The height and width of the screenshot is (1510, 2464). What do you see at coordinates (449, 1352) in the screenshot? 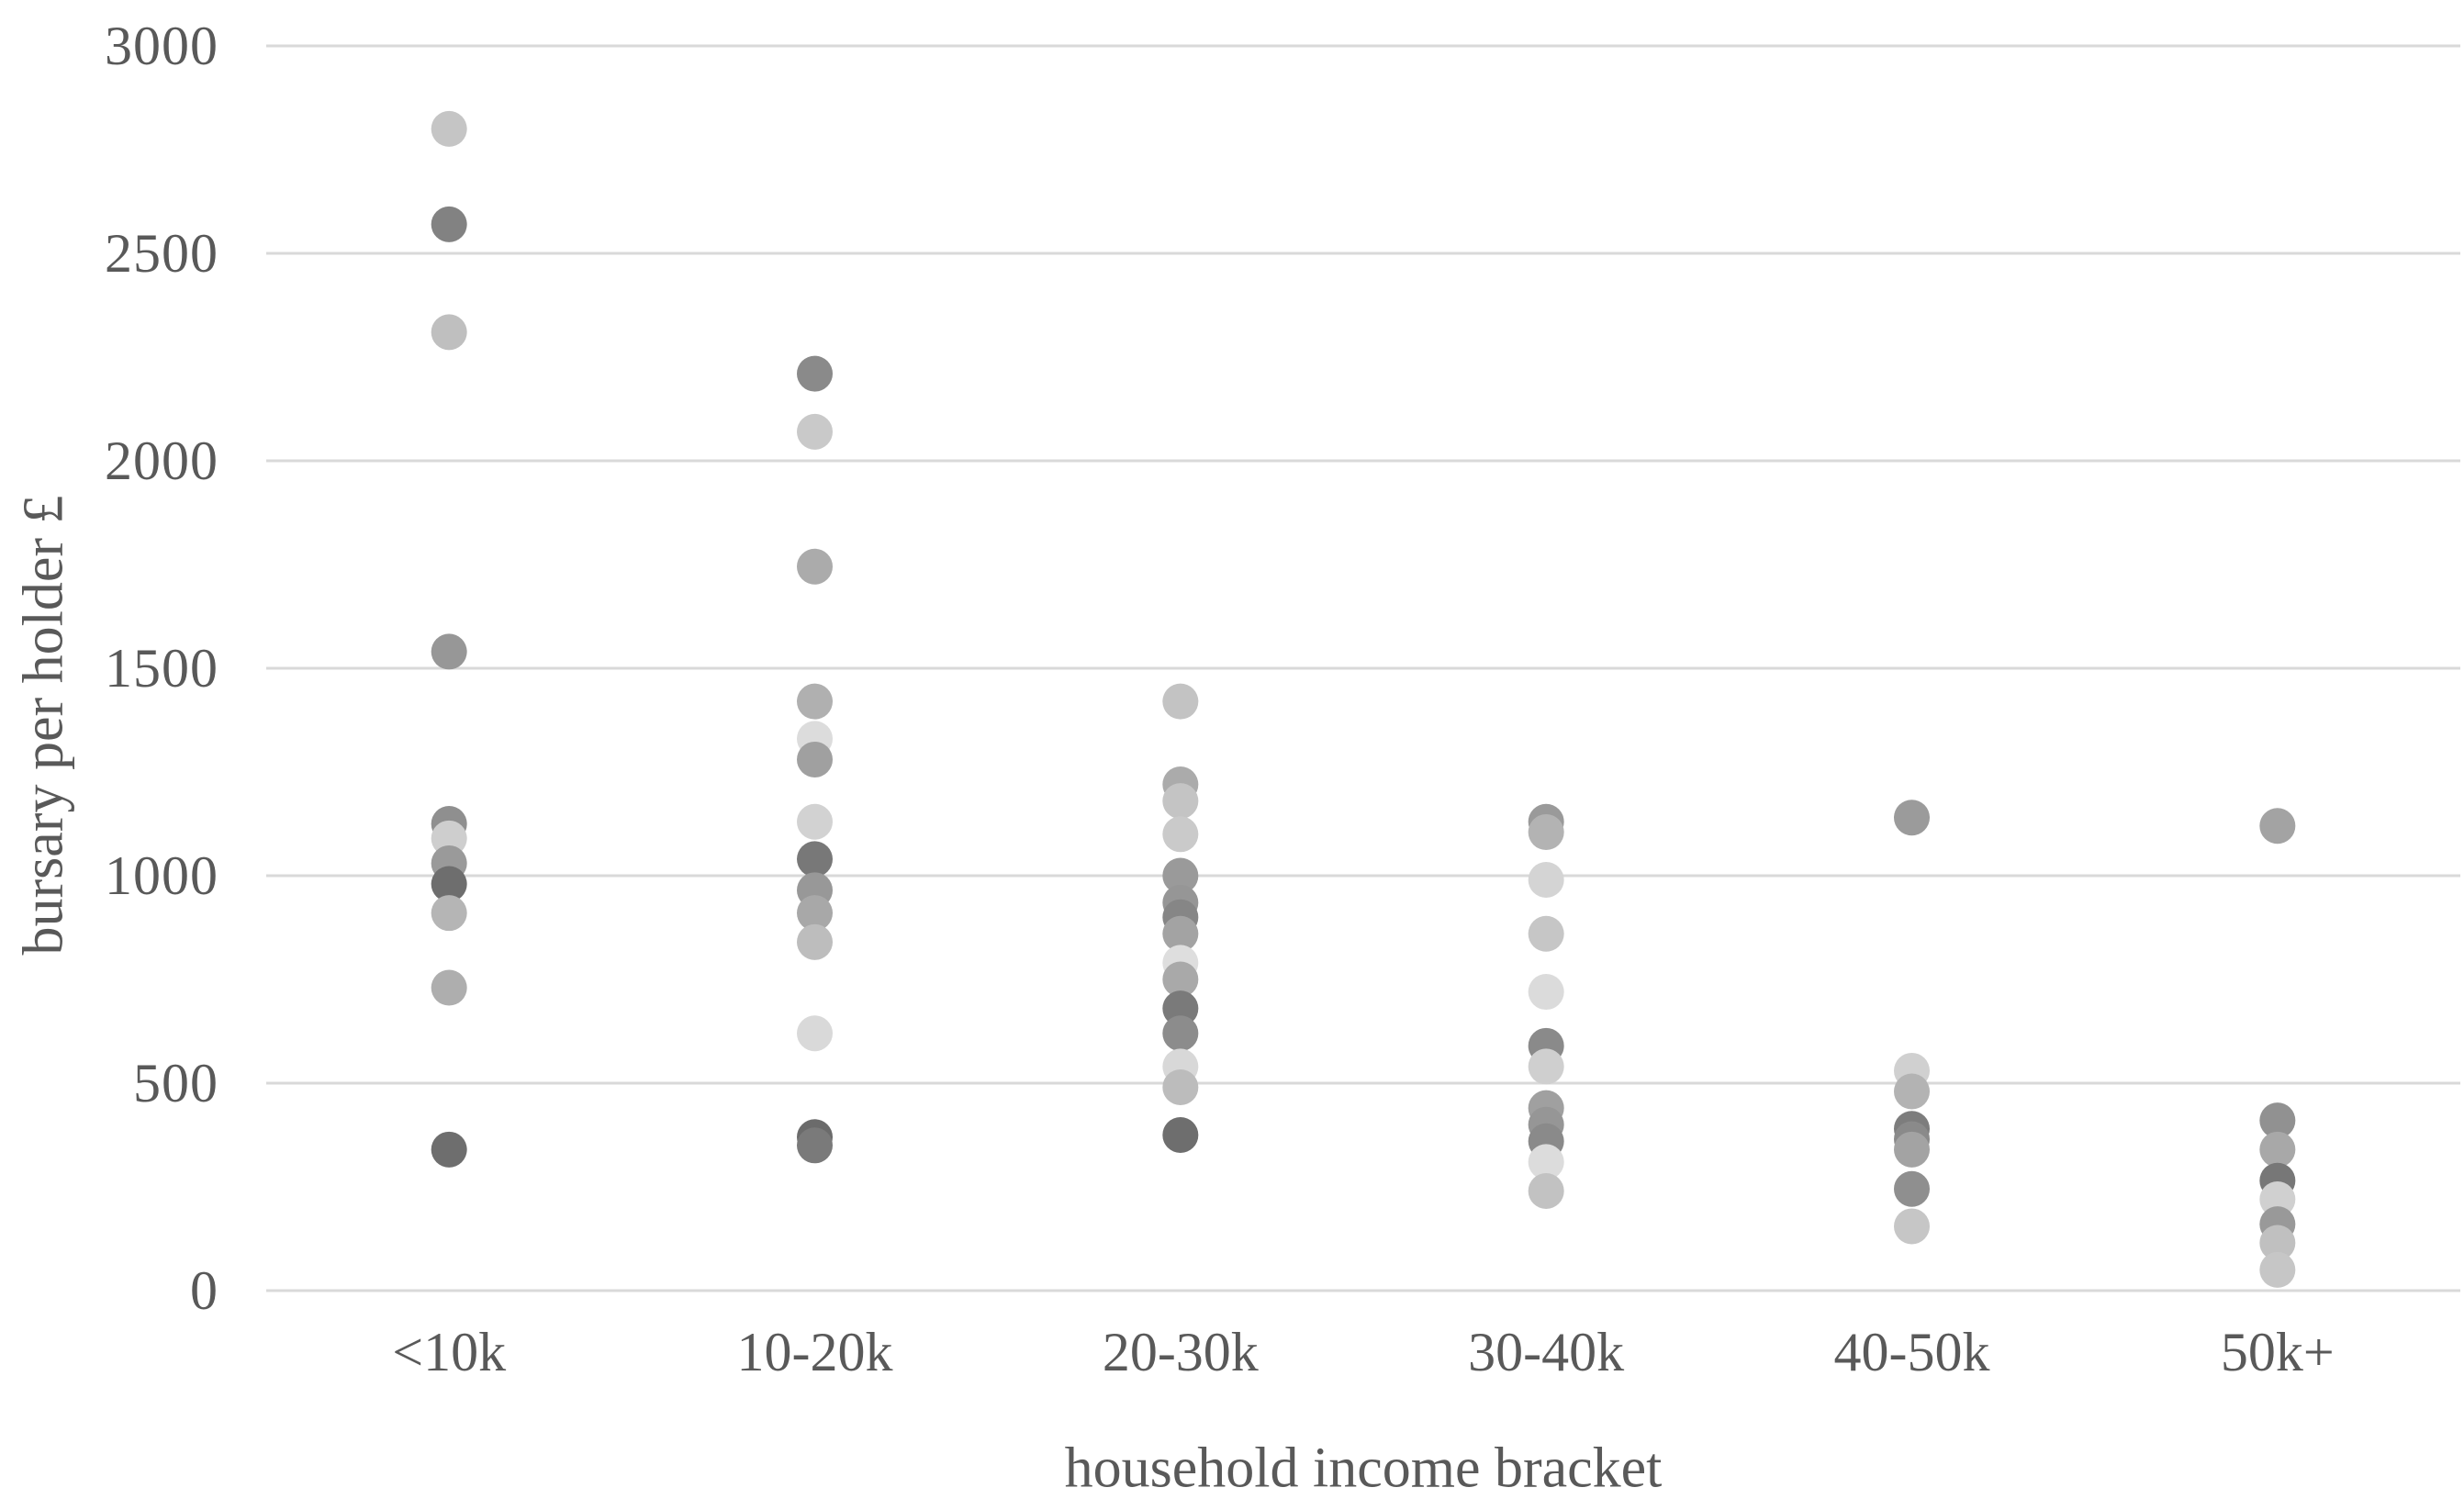
I see `x-category-label: <10k` at bounding box center [449, 1352].